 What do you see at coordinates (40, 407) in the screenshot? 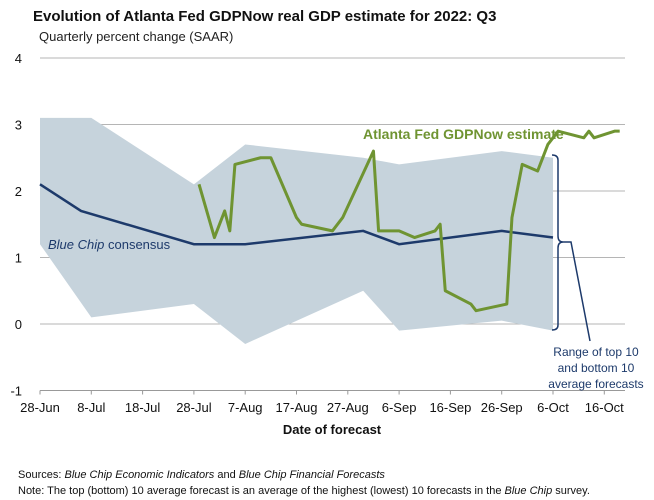
I see `x-tick-label: 28-Jun` at bounding box center [40, 407].